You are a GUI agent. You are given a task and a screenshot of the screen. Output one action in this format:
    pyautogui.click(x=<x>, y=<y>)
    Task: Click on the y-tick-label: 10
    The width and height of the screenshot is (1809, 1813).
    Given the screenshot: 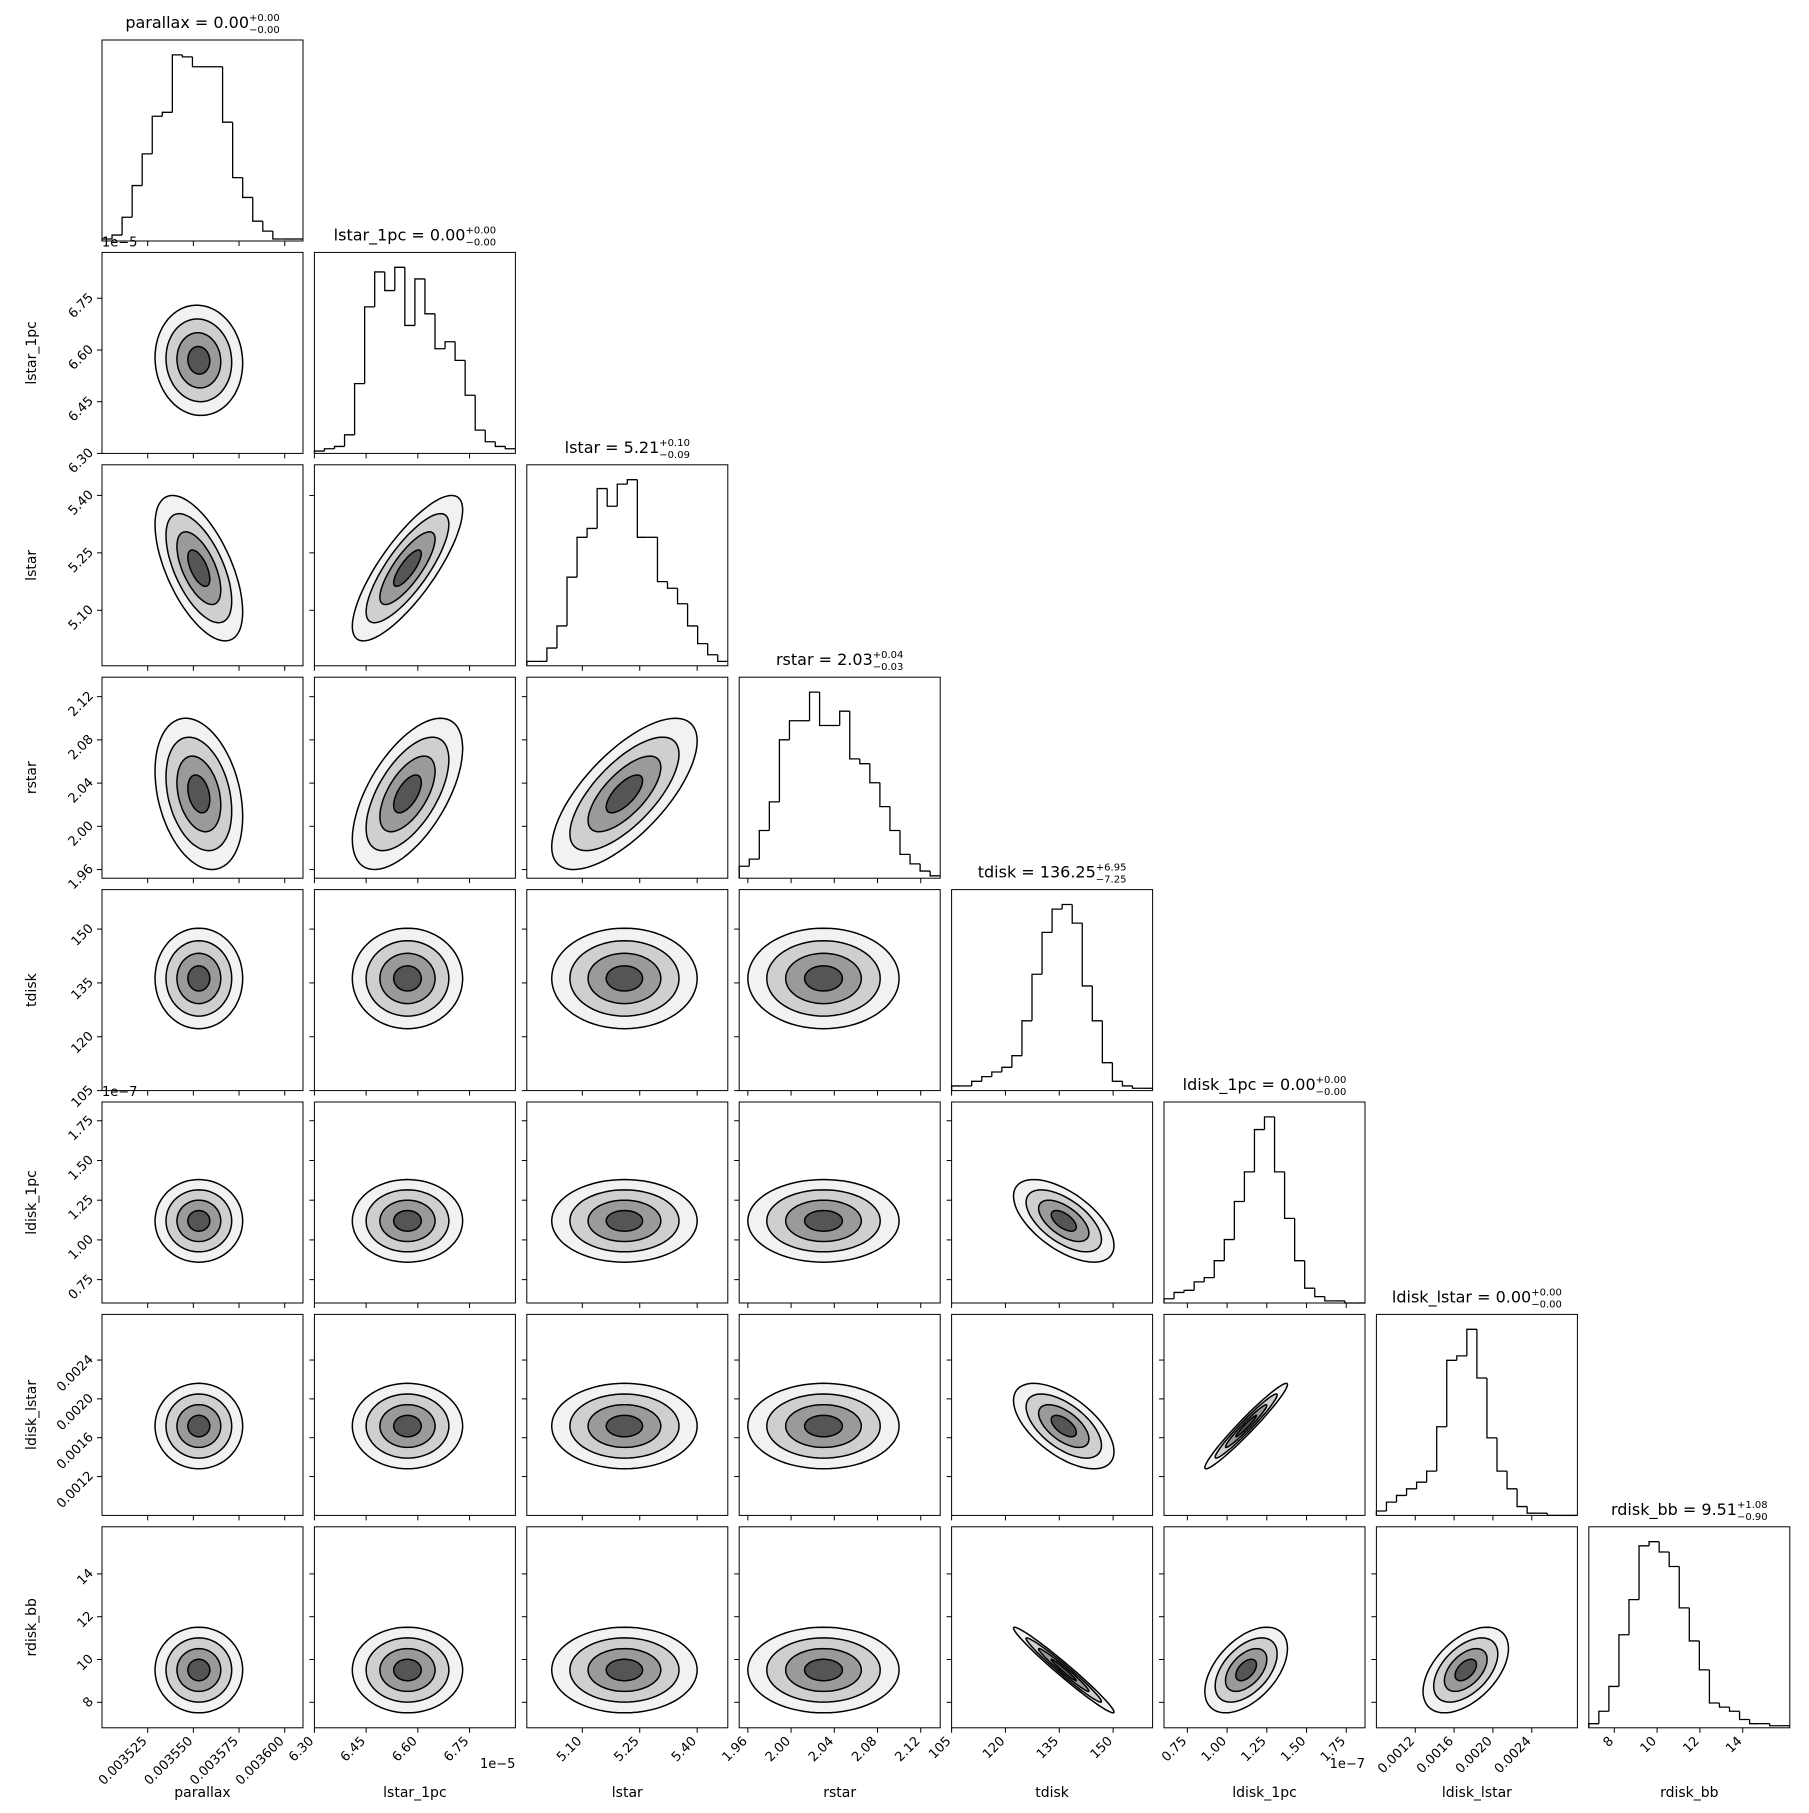 What is the action you would take?
    pyautogui.click(x=86, y=1663)
    